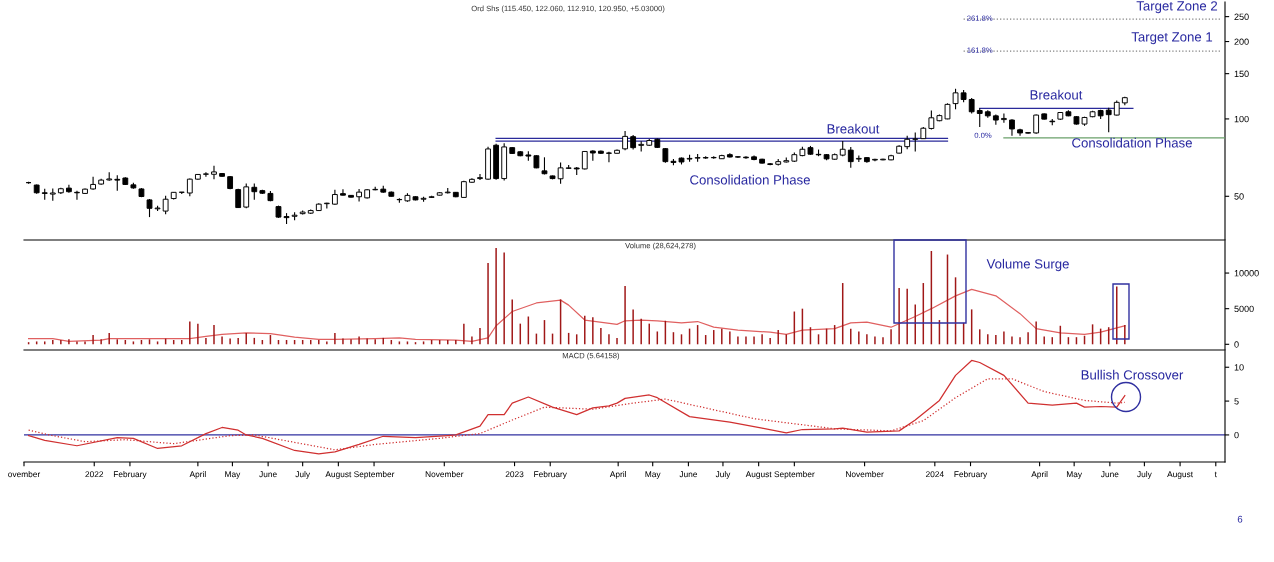  Describe the element at coordinates (1241, 16) in the screenshot. I see `y-tick-label: 250` at that location.